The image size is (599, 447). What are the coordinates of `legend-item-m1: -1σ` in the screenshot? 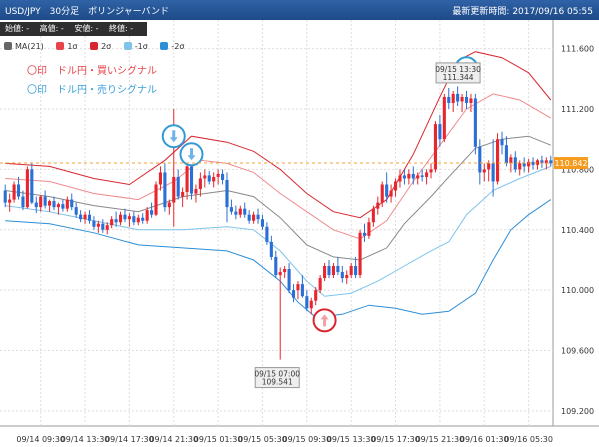 It's located at (135, 46).